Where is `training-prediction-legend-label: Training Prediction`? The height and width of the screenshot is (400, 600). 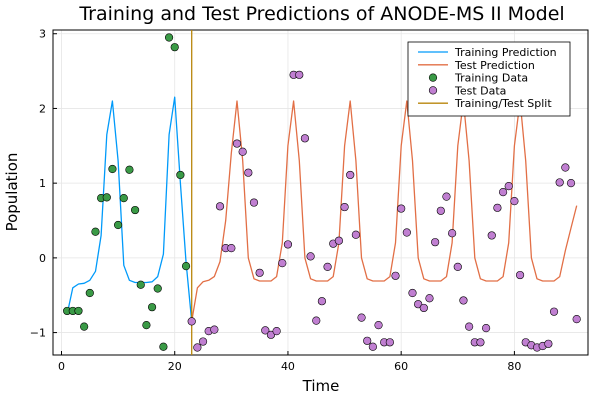 training-prediction-legend-label: Training Prediction is located at coordinates (505, 52).